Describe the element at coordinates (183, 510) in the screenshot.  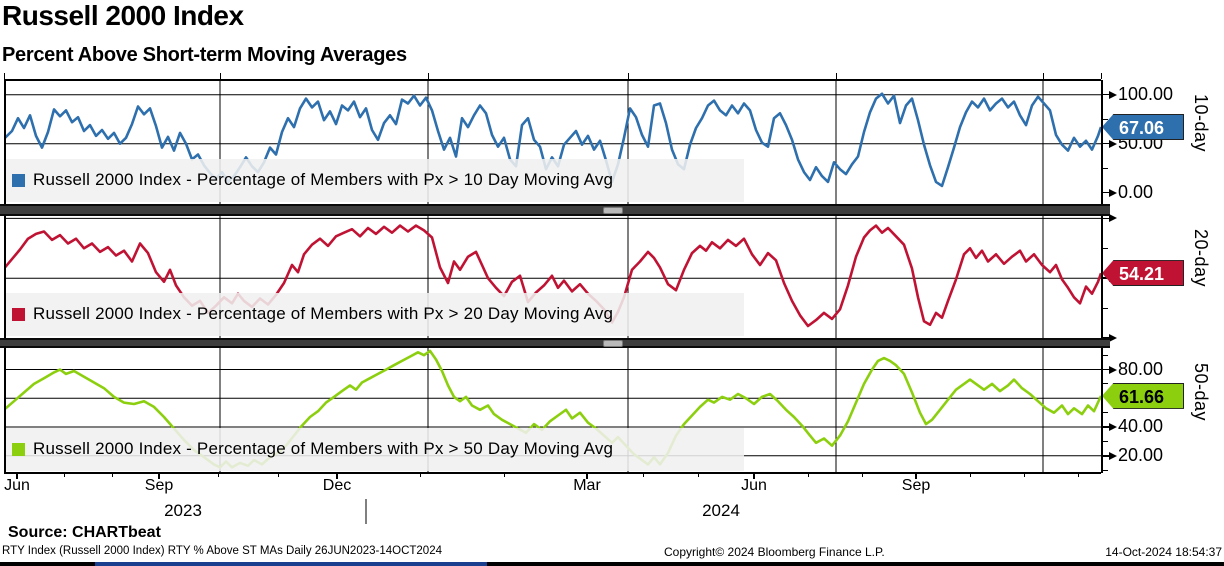
I see `x-axis-year-label: 2023` at that location.